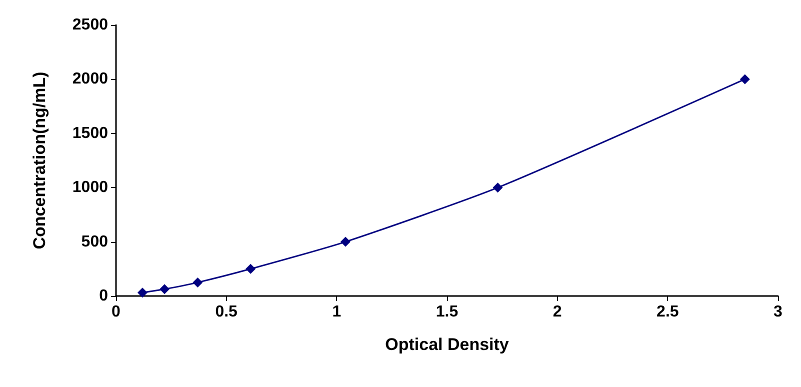 The image size is (801, 387). Describe the element at coordinates (447, 312) in the screenshot. I see `x-tick-label: 1.5` at that location.